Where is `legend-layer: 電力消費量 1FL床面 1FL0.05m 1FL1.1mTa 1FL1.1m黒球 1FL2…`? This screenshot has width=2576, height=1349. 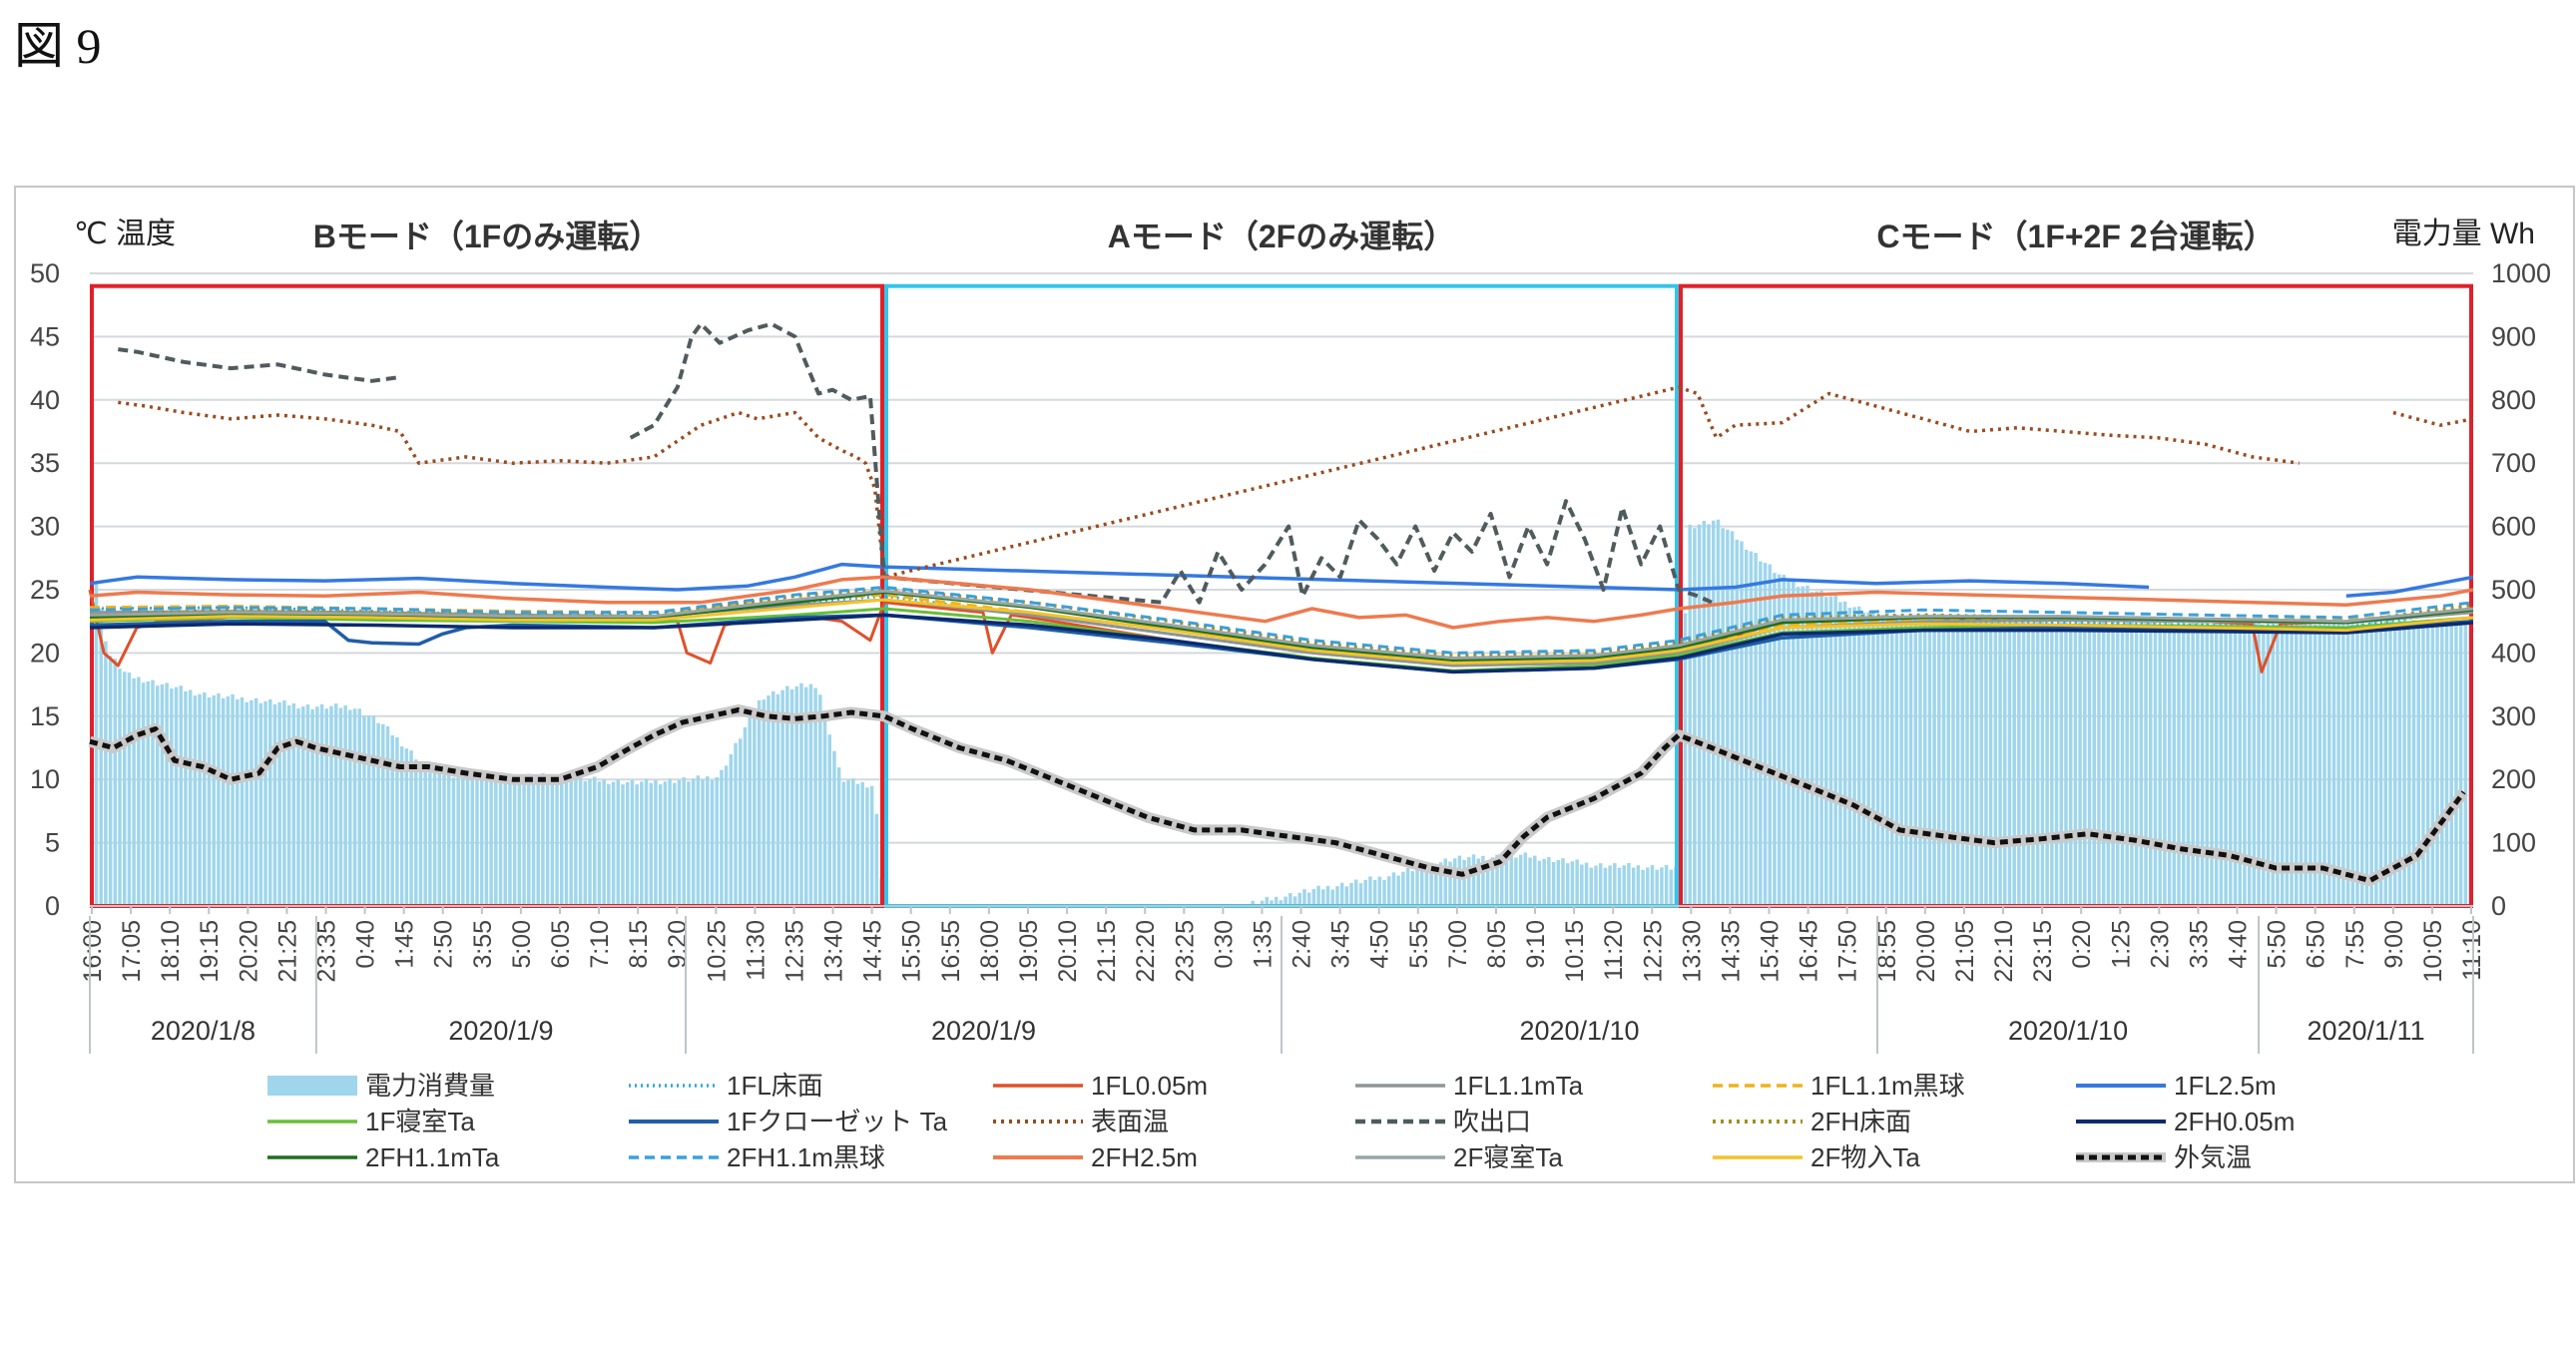 legend-layer: 電力消費量 1FL床面 1FL0.05m 1FL1.1mTa 1FL1.1m黒球 1FL2… is located at coordinates (1281, 1122).